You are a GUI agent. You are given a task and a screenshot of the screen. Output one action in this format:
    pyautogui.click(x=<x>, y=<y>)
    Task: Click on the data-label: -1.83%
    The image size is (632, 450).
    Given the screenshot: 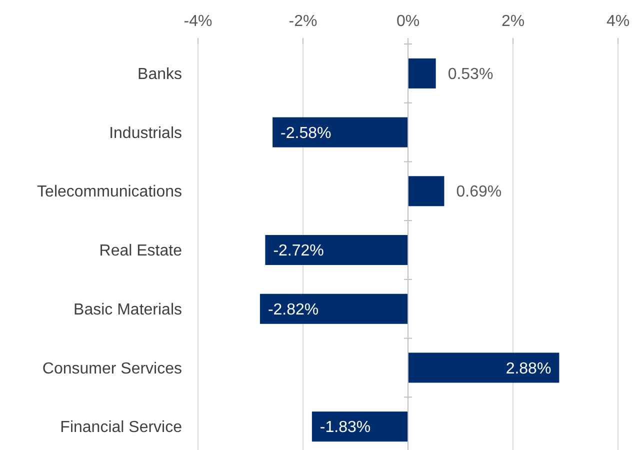 What is the action you would take?
    pyautogui.click(x=345, y=427)
    